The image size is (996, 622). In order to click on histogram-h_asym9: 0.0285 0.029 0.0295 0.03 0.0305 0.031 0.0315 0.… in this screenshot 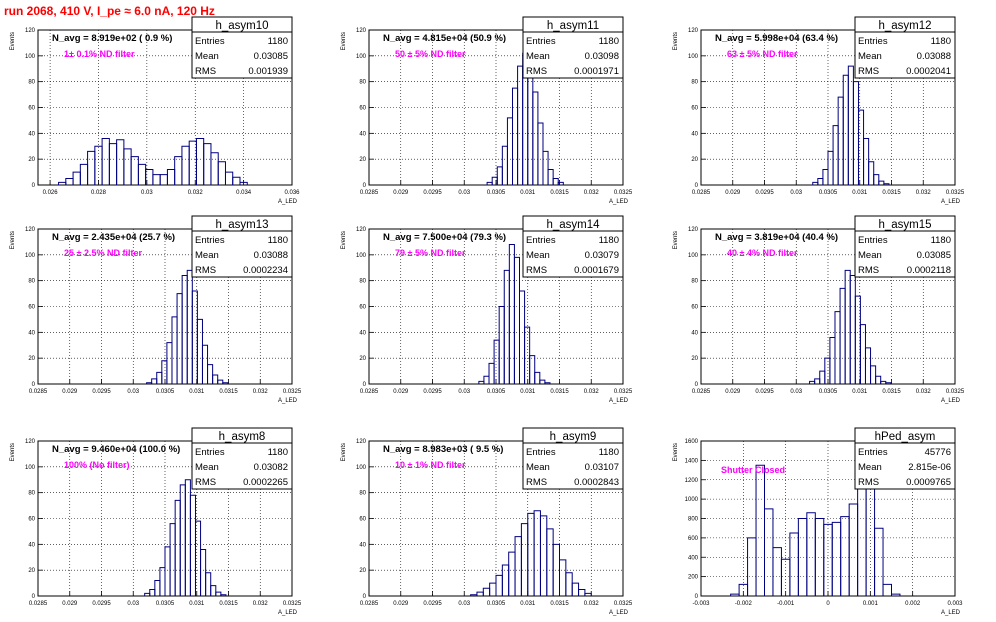, I will do `click(487, 521)`.